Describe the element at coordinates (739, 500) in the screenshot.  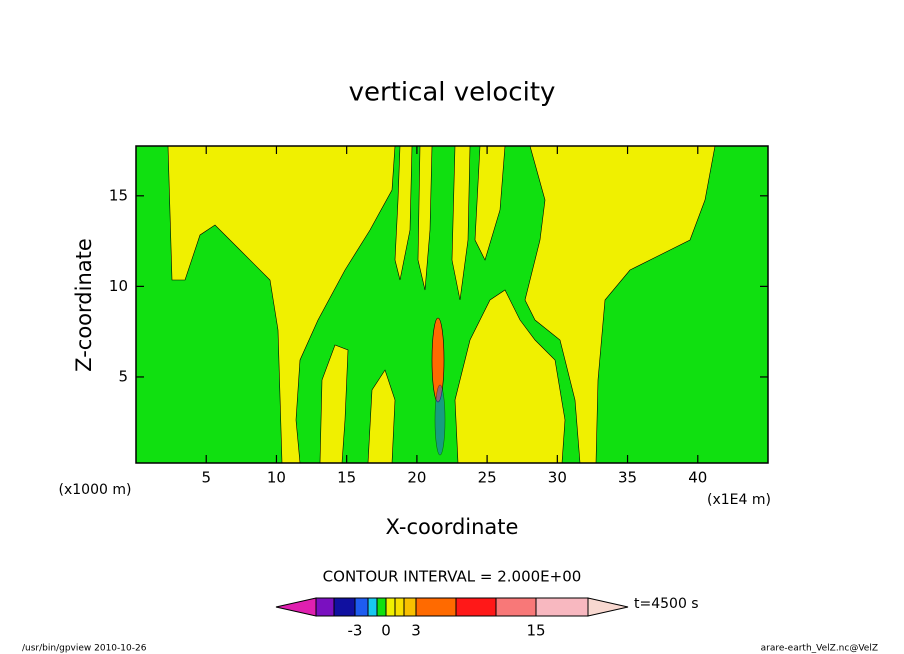
I see `x-unit-label: (x1E4 m)` at that location.